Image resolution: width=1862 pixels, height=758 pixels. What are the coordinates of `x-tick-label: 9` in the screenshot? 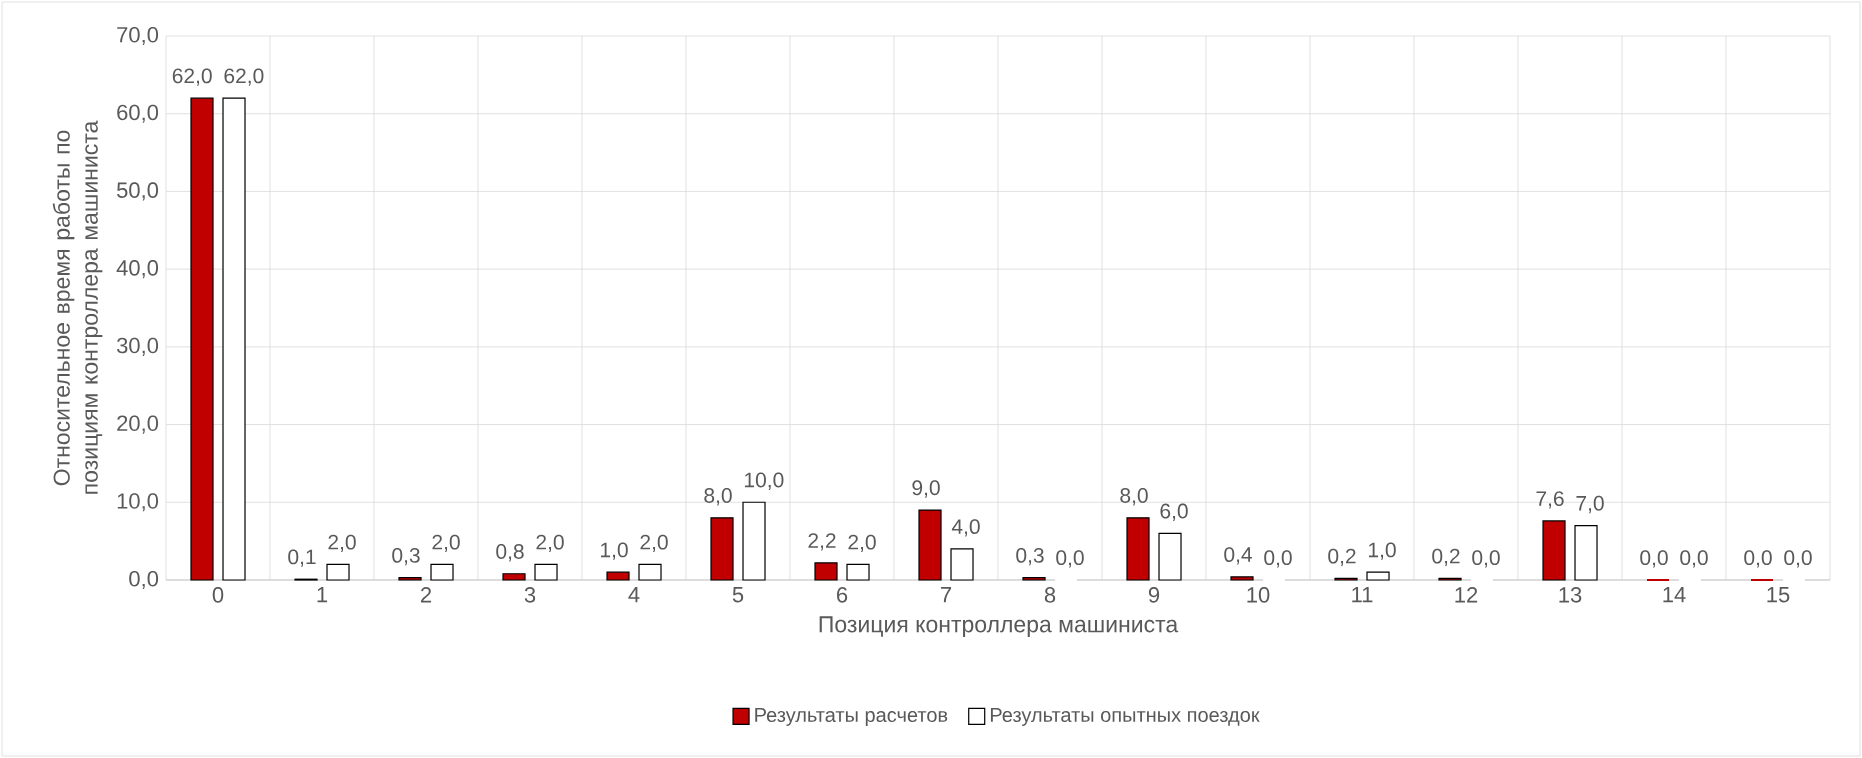 It's located at (1154, 595).